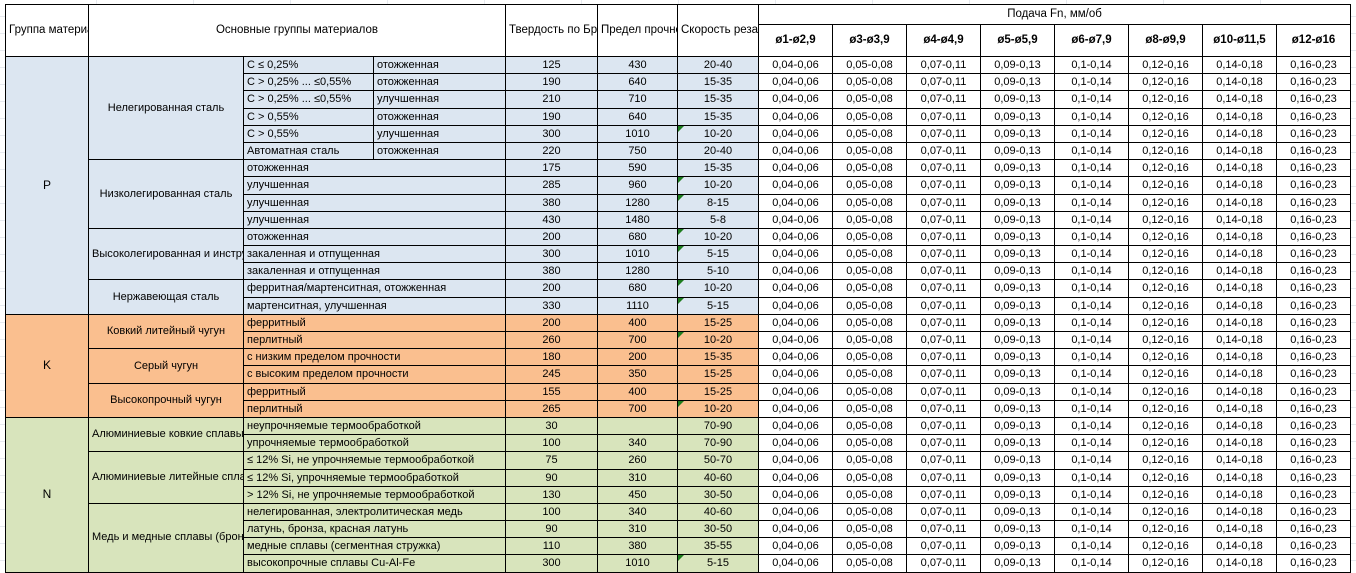 This screenshot has width=1356, height=573. What do you see at coordinates (551, 408) in the screenshot?
I see `hardness-cell: 265` at bounding box center [551, 408].